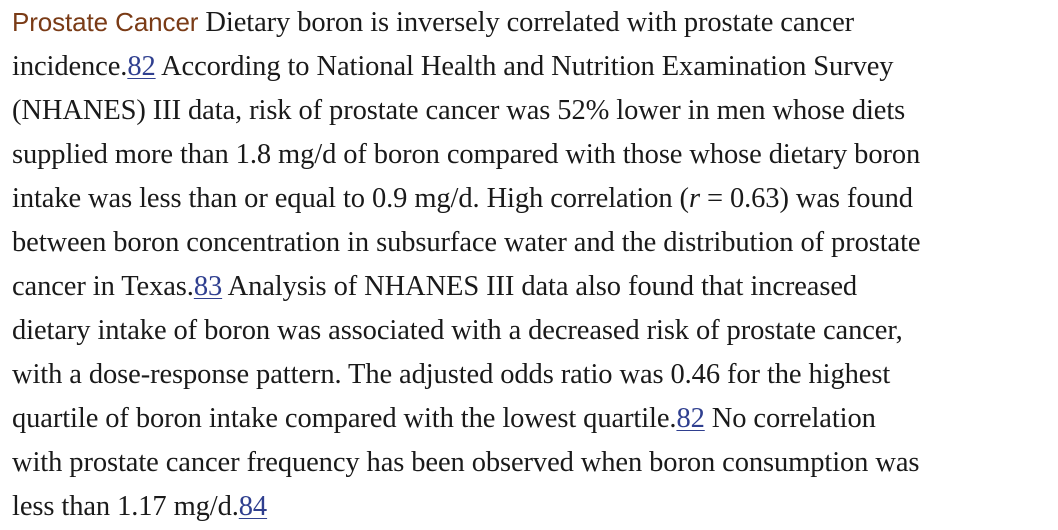 The image size is (1058, 530). What do you see at coordinates (790, 418) in the screenshot?
I see `paragraph-text: No correlation` at bounding box center [790, 418].